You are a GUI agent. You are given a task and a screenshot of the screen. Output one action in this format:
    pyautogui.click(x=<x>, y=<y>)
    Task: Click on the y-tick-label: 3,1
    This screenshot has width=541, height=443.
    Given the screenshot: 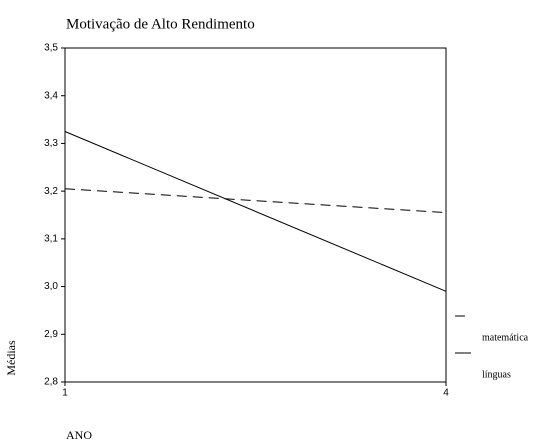 What is the action you would take?
    pyautogui.click(x=51, y=238)
    